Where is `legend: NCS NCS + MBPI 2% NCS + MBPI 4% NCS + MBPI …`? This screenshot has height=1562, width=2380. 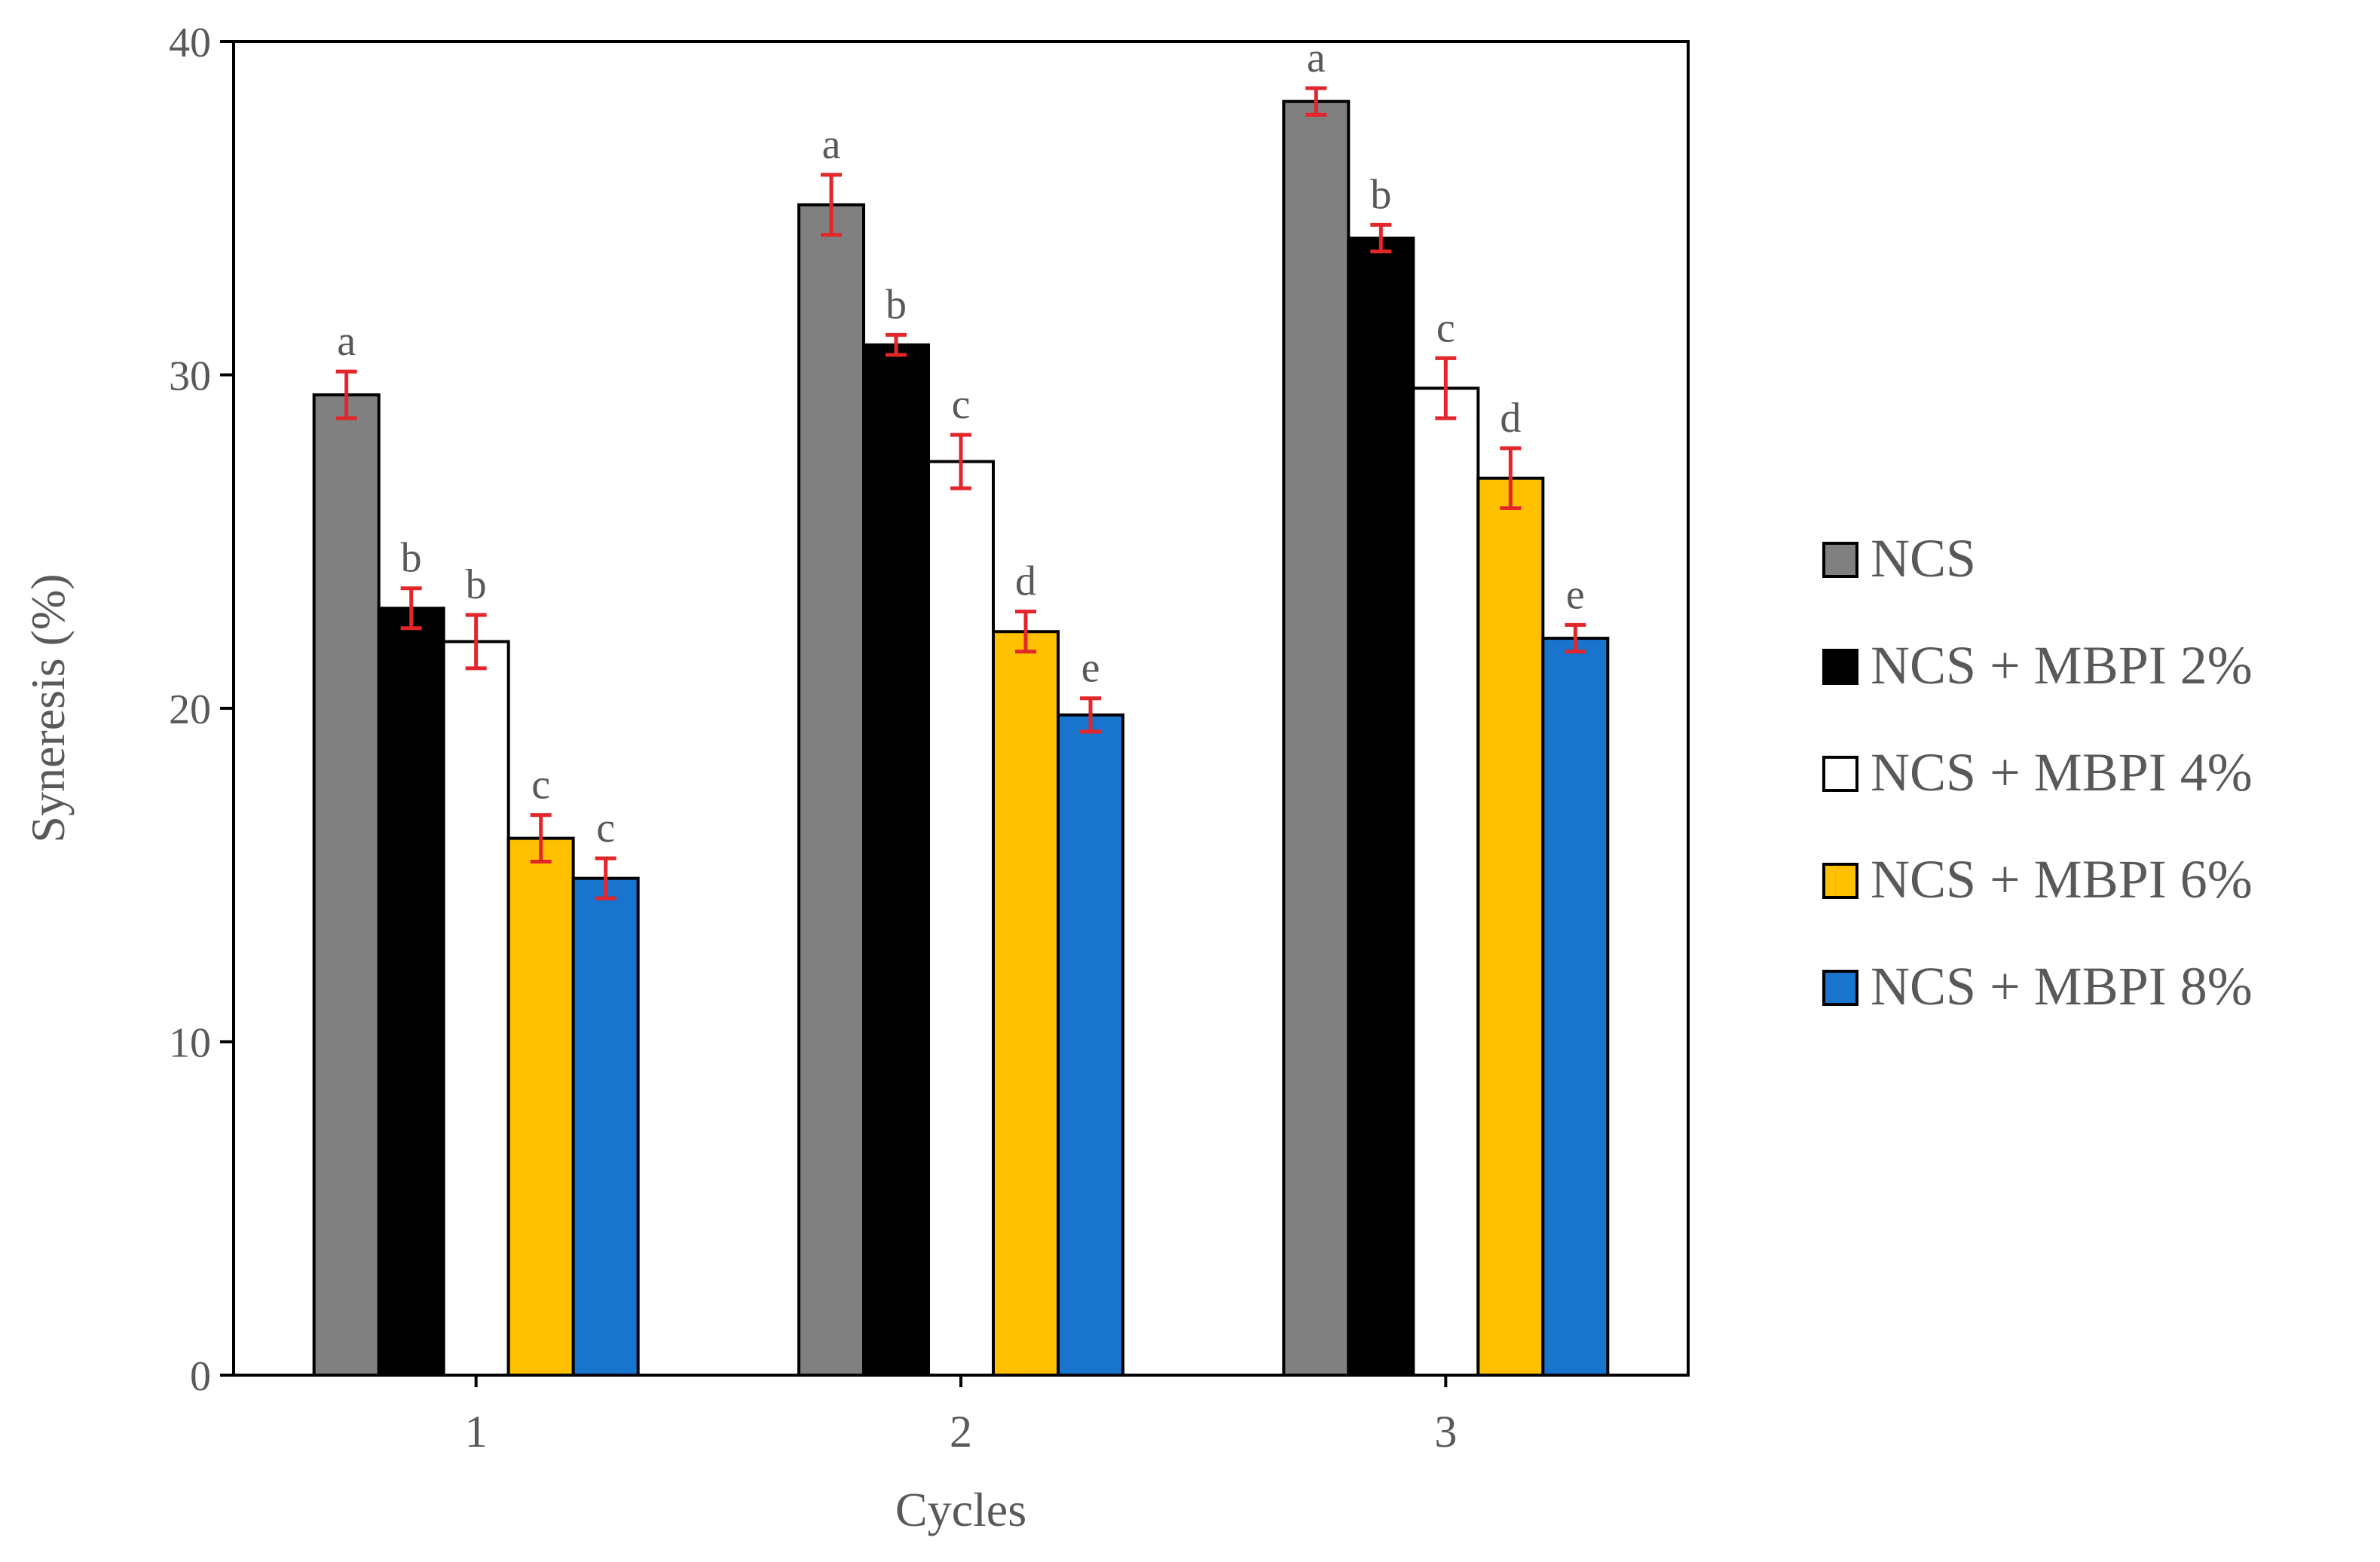
legend: NCS NCS + MBPI 2% NCS + MBPI 4% NCS + MBPI … is located at coordinates (2037, 772).